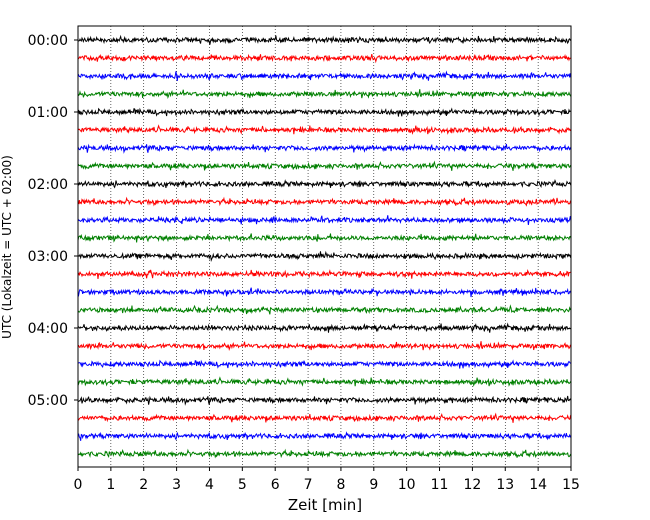 Image resolution: width=650 pixels, height=520 pixels. What do you see at coordinates (308, 485) in the screenshot?
I see `x-tick-label: 7` at bounding box center [308, 485].